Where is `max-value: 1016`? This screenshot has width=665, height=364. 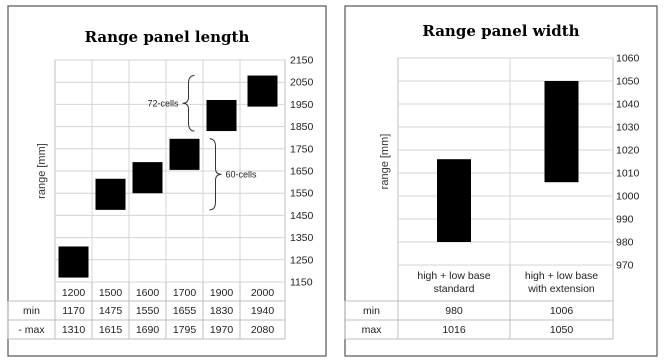
max-value: 1016 is located at coordinates (454, 330).